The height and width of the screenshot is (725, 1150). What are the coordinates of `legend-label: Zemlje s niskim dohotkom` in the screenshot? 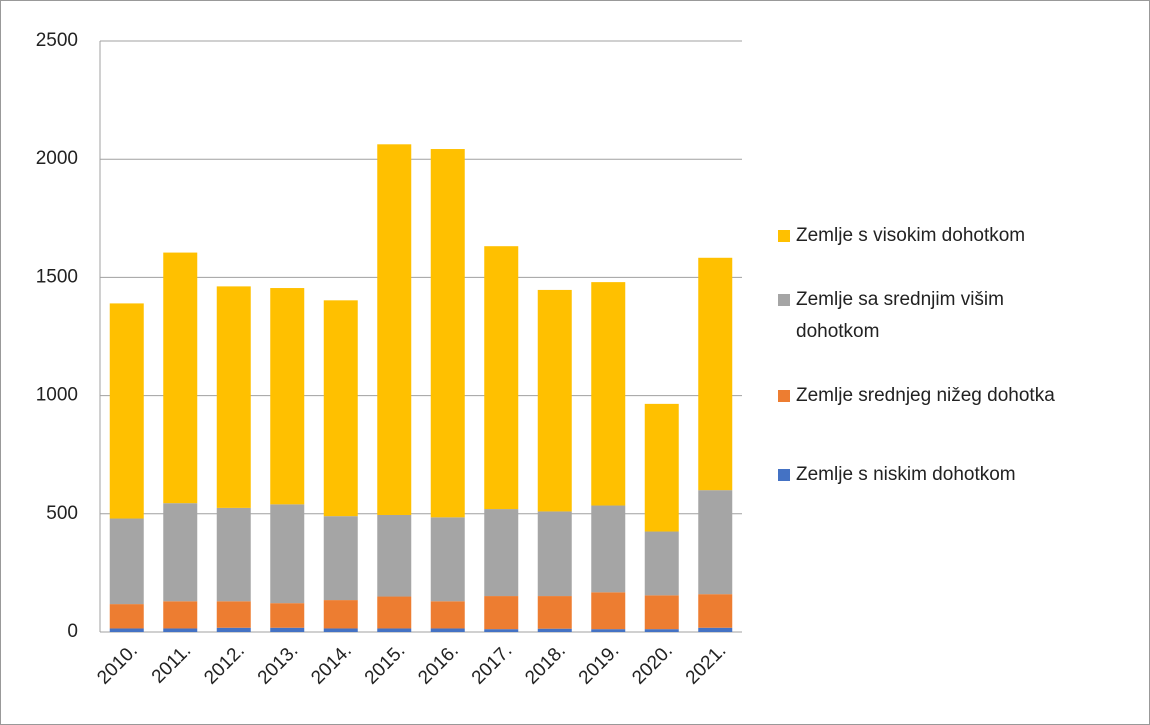 It's located at (906, 474).